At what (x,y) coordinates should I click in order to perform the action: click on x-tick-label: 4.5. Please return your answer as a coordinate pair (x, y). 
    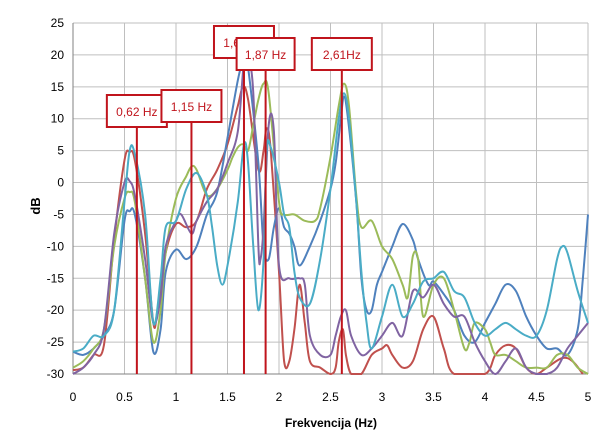
    Looking at the image, I should click on (536, 397).